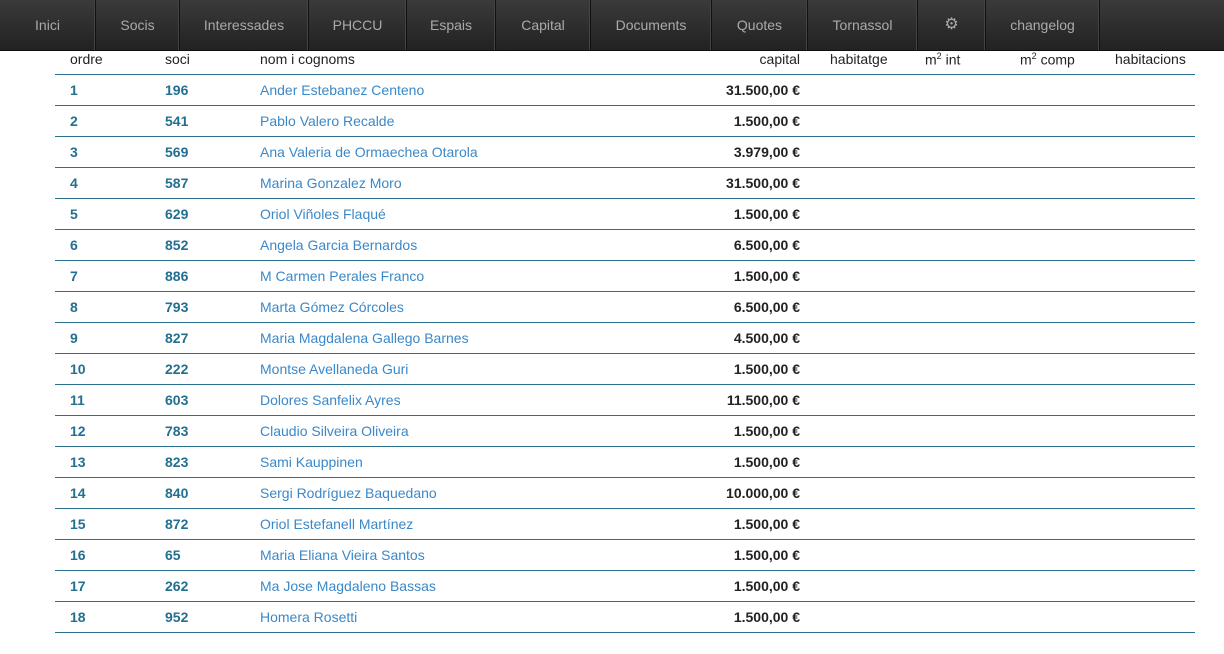 The height and width of the screenshot is (654, 1224). Describe the element at coordinates (110, 63) in the screenshot. I see `col-ordre: ordre` at that location.